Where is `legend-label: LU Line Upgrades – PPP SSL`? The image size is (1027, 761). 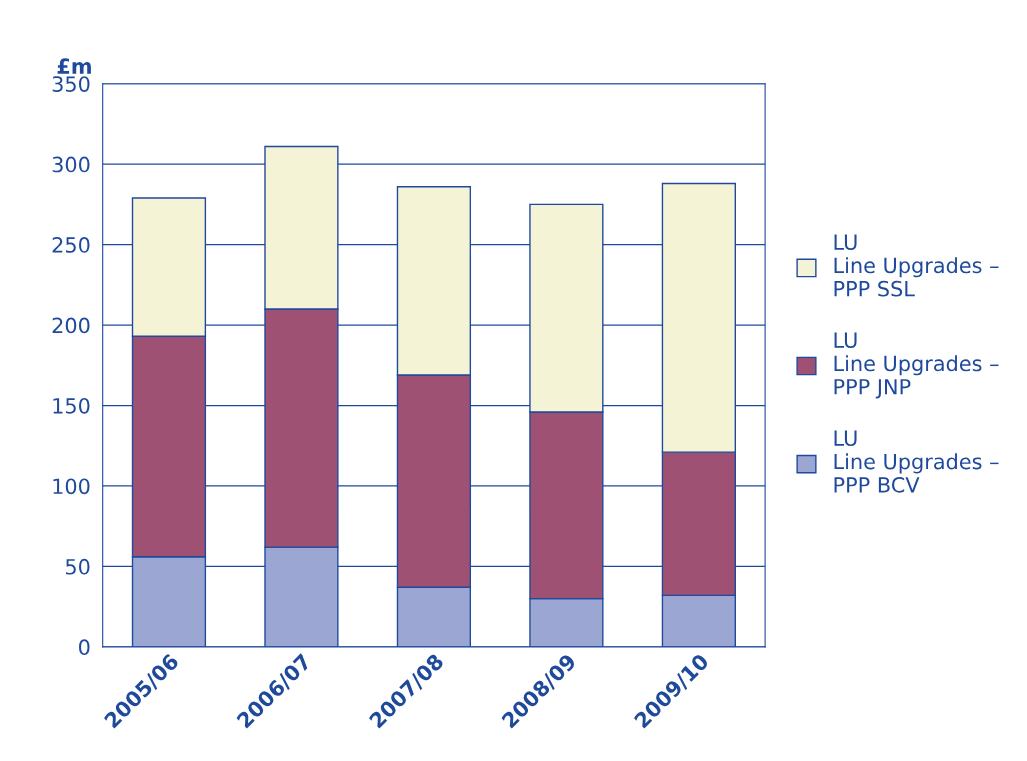
legend-label: LU Line Upgrades – PPP SSL is located at coordinates (916, 265).